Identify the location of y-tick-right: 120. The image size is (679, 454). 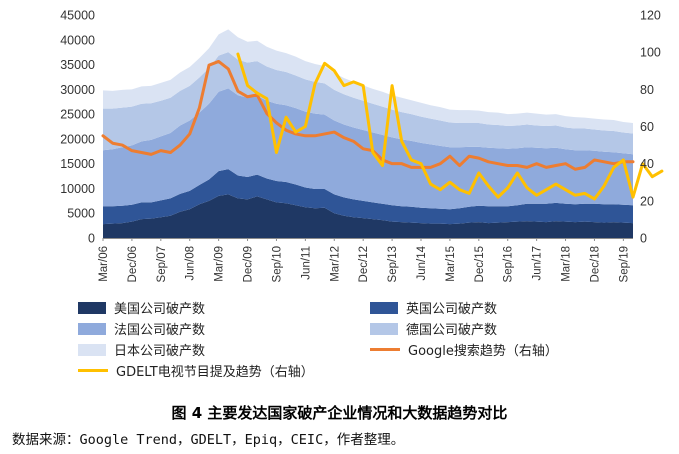
(650, 16).